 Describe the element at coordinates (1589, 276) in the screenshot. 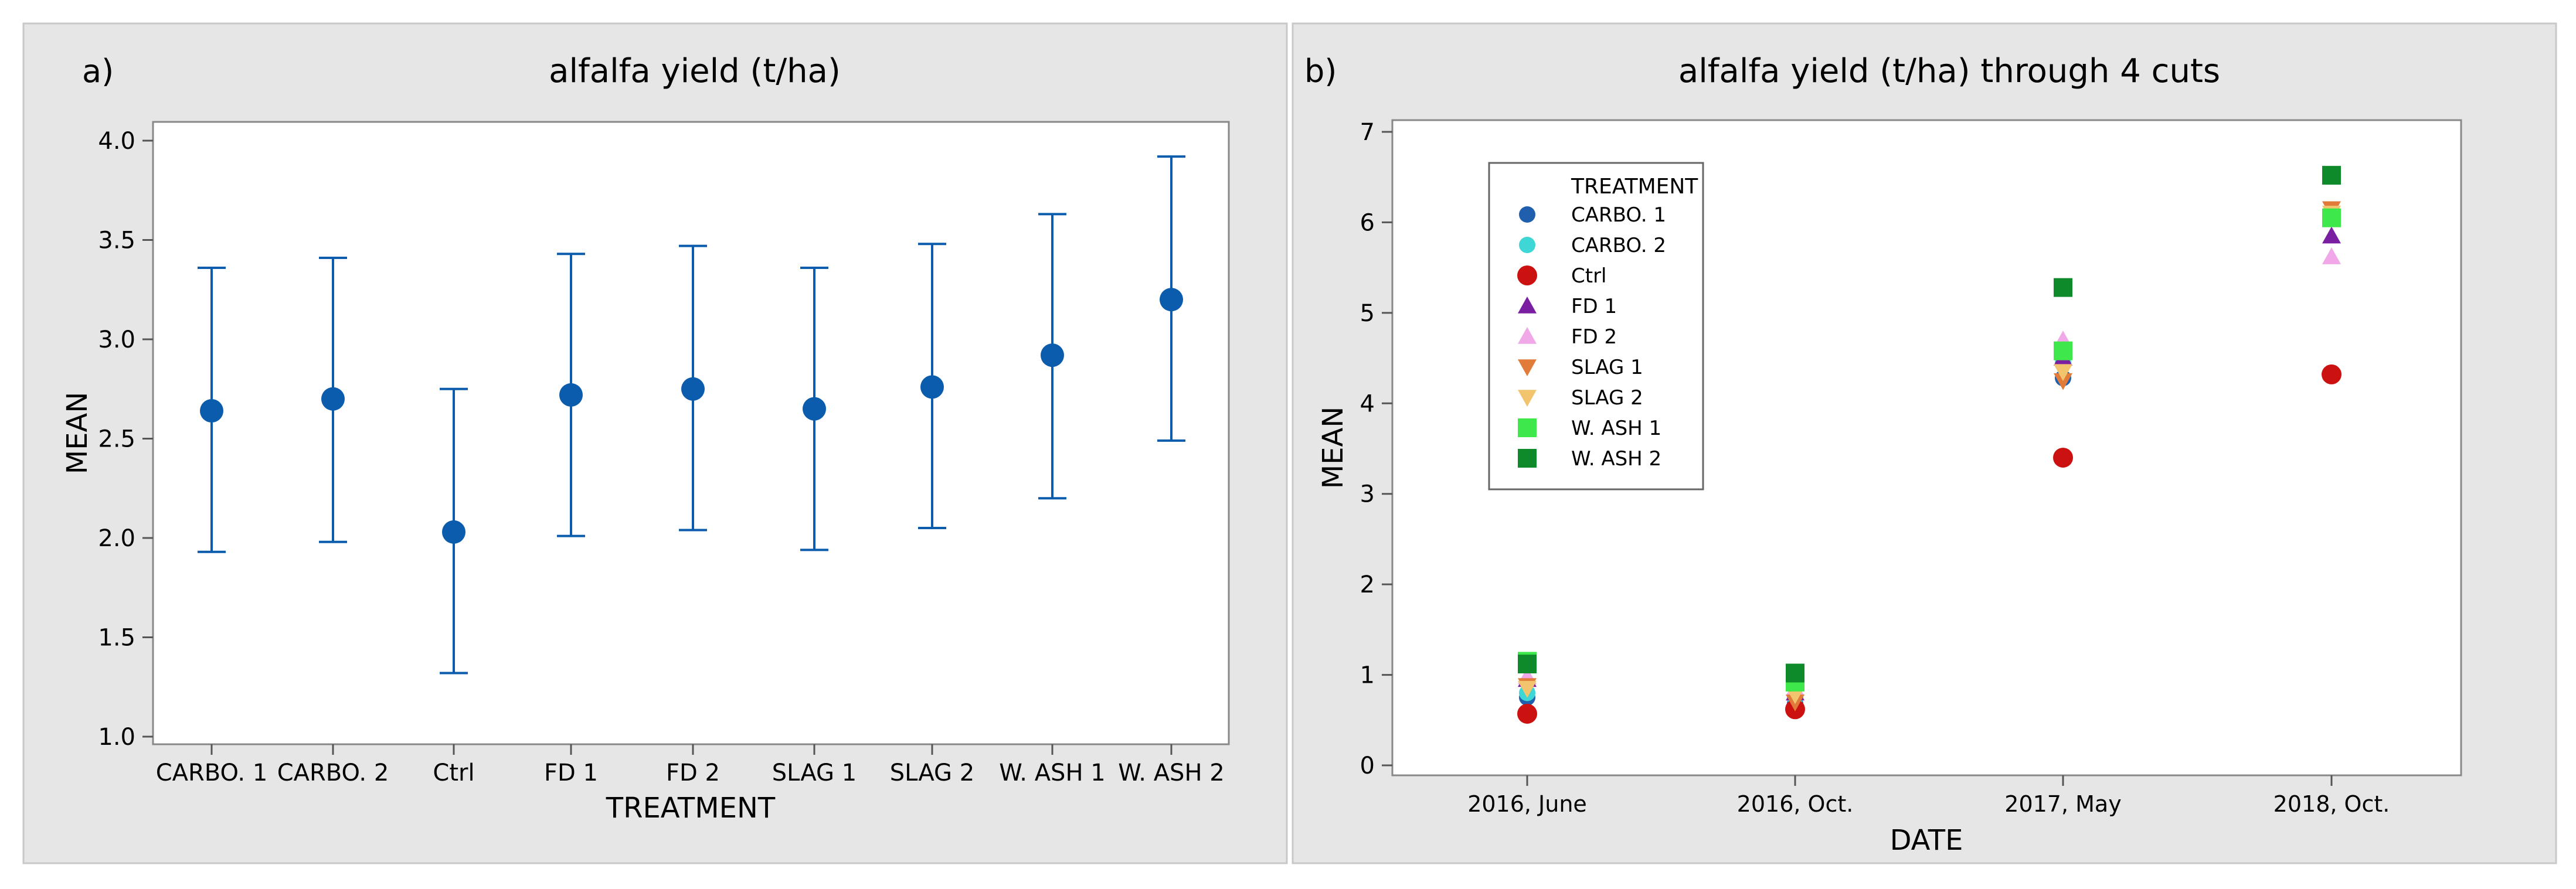

I see `legend-label-ctrl: Ctrl` at that location.